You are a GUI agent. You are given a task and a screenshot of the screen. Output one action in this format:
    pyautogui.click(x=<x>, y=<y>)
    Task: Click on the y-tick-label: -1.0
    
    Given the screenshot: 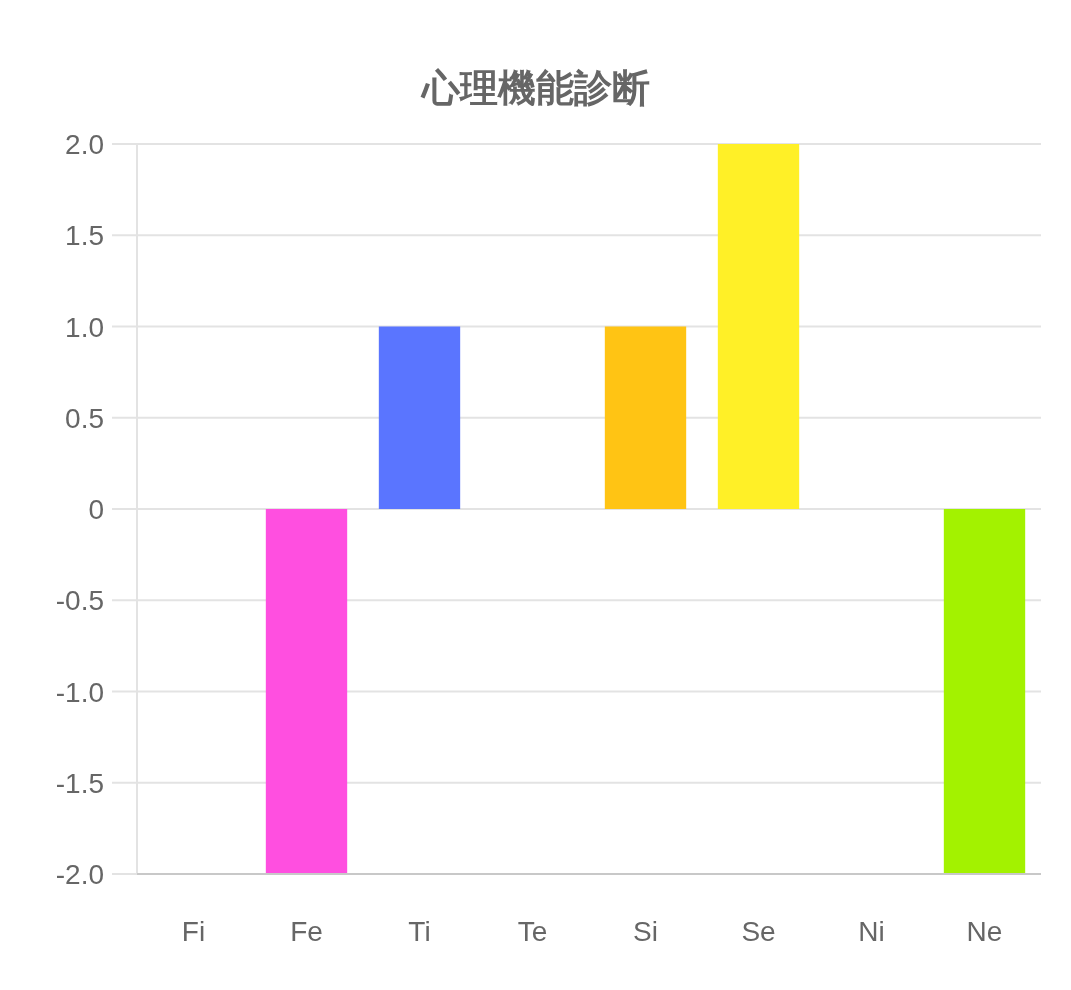 What is the action you would take?
    pyautogui.click(x=79, y=692)
    